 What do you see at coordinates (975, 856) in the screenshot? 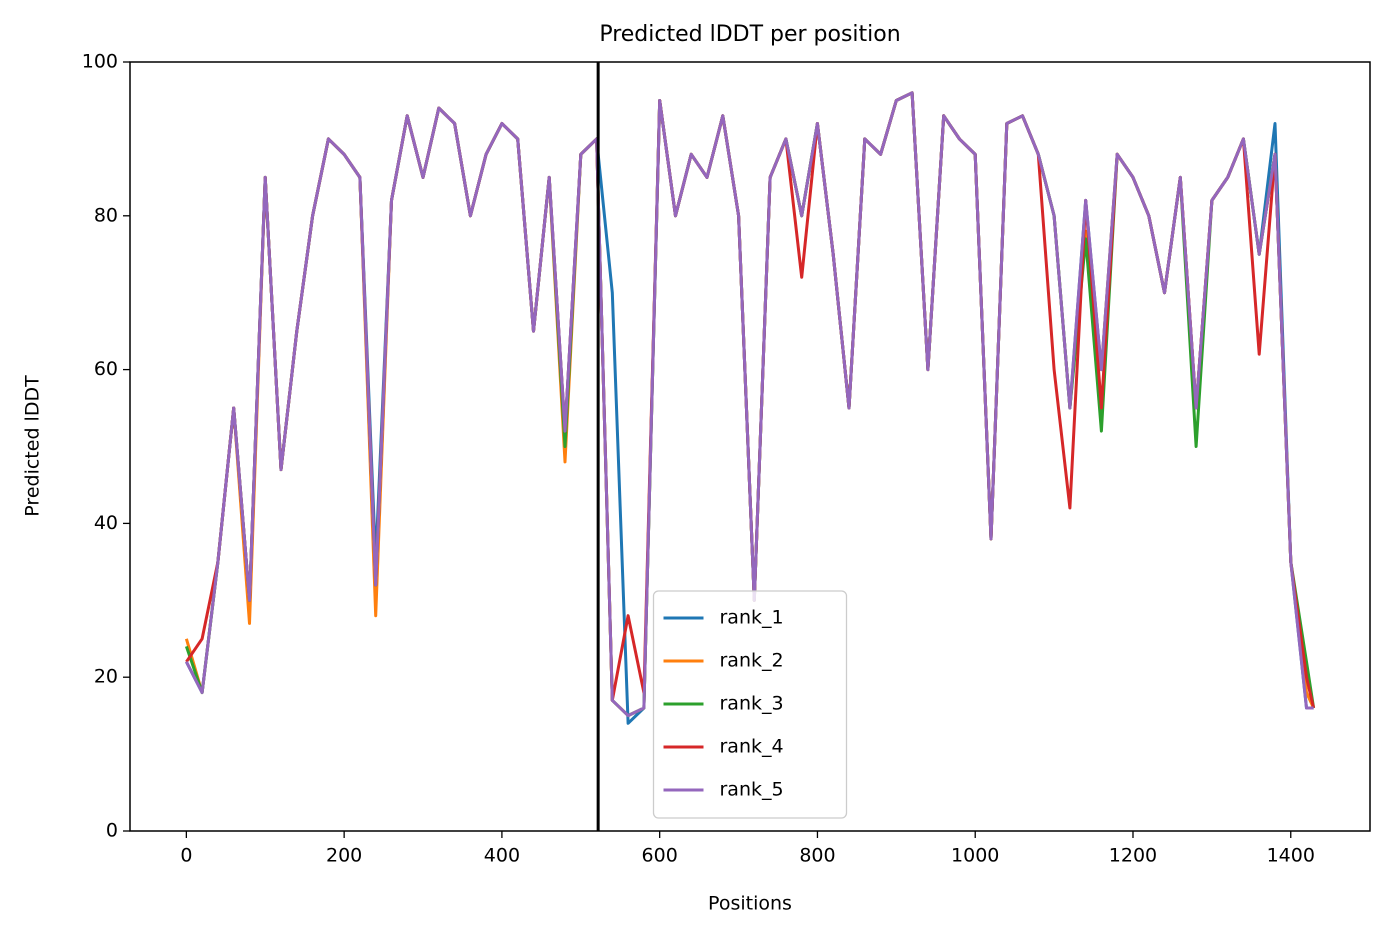
I see `x-tick-label: 1000` at bounding box center [975, 856].